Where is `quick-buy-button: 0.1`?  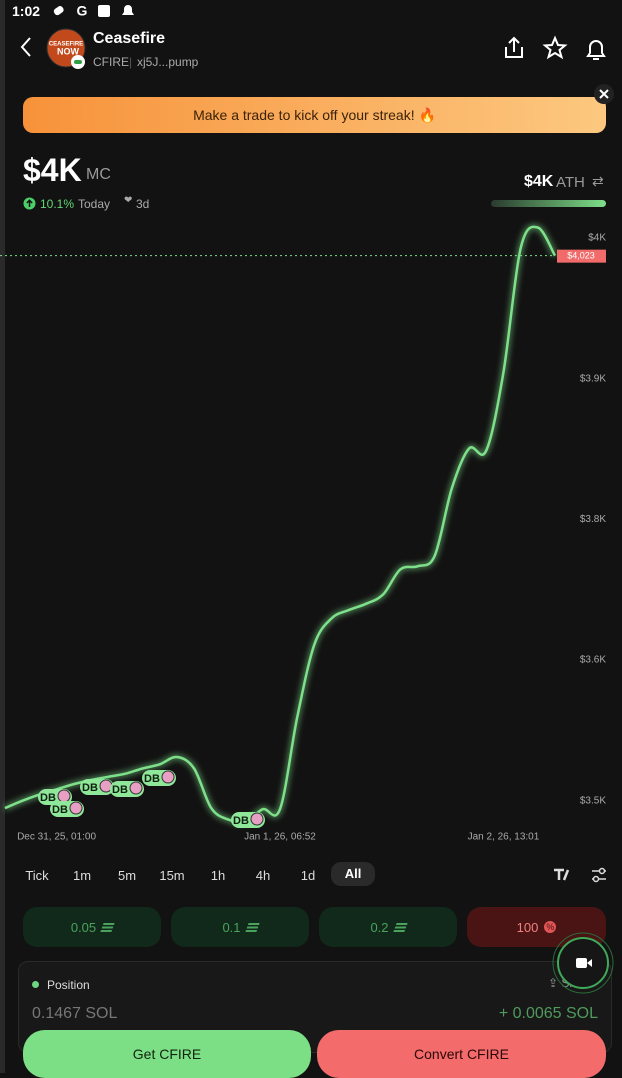
quick-buy-button: 0.1 is located at coordinates (240, 927).